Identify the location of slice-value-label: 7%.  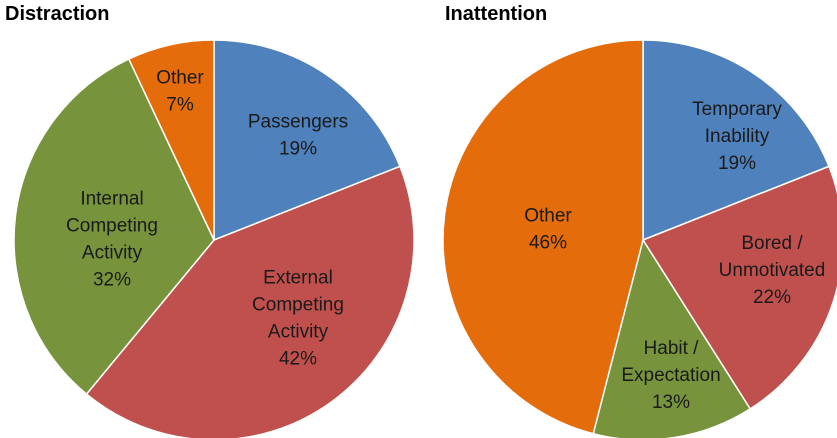
(180, 105).